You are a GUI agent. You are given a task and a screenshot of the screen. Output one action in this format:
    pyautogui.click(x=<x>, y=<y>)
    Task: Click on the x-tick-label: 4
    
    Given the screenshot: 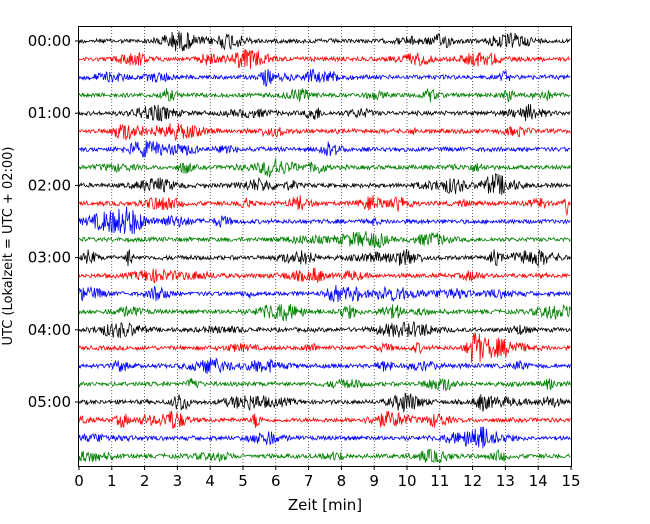 What is the action you would take?
    pyautogui.click(x=210, y=481)
    